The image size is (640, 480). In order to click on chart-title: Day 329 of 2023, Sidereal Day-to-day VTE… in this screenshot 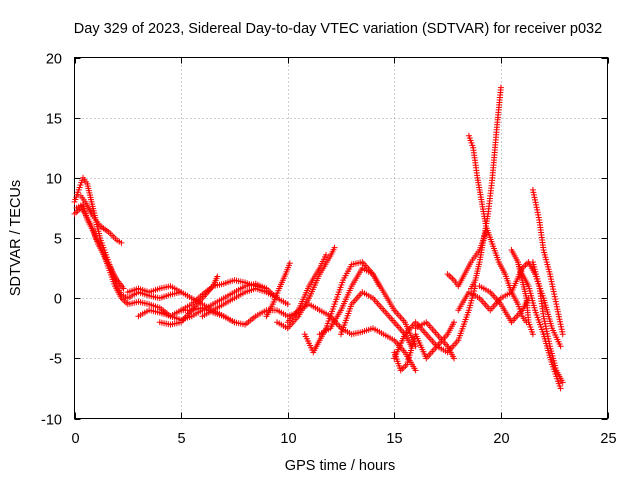, I will do `click(338, 29)`.